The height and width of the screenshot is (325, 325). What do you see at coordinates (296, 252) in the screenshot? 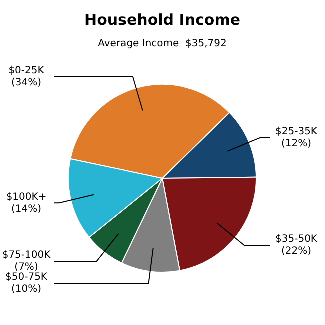
I see `data-label: (22%)` at bounding box center [296, 252].